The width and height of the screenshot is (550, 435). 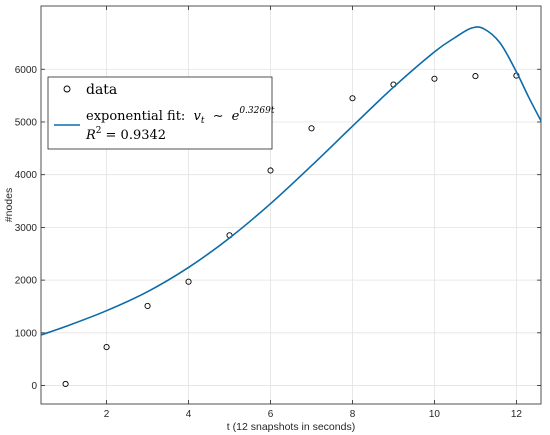 What do you see at coordinates (107, 414) in the screenshot?
I see `x-tick-label: 2` at bounding box center [107, 414].